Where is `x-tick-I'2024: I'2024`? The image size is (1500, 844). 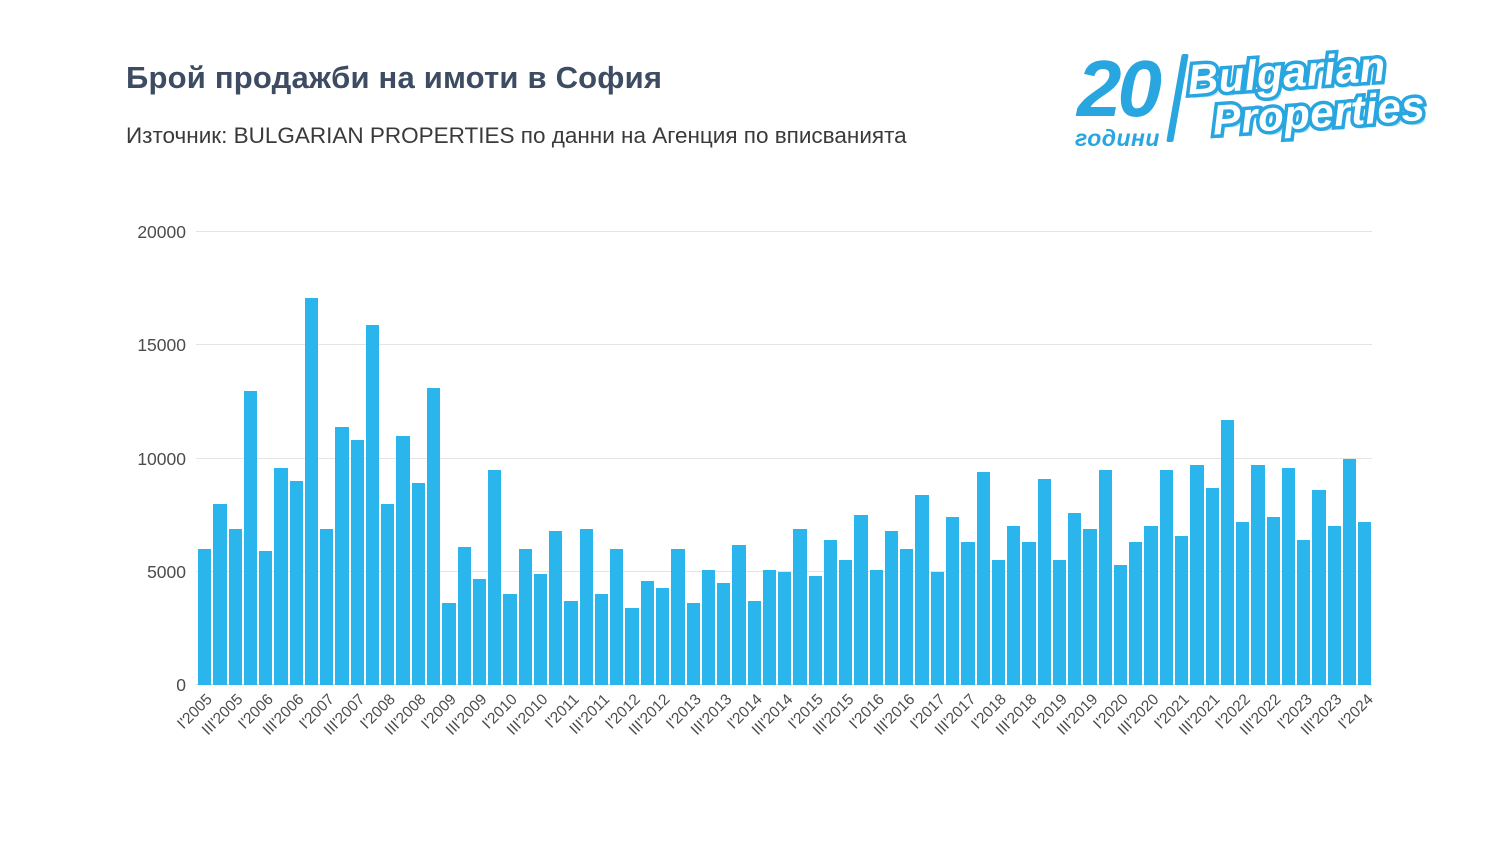 x-tick-I'2024: I'2024 is located at coordinates (1355, 712).